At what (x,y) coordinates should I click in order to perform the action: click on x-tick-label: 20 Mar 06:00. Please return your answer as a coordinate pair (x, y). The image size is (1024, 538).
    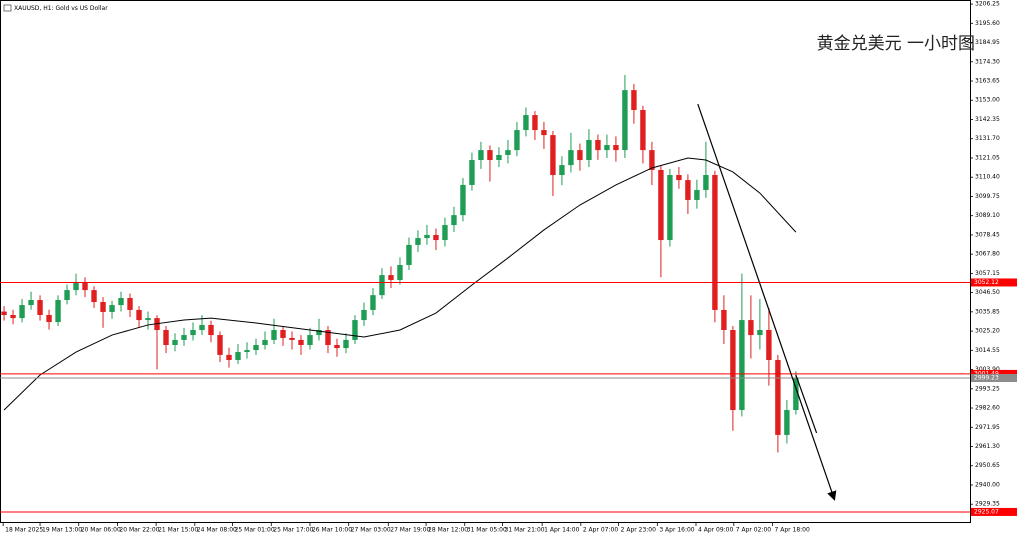
    Looking at the image, I should click on (101, 530).